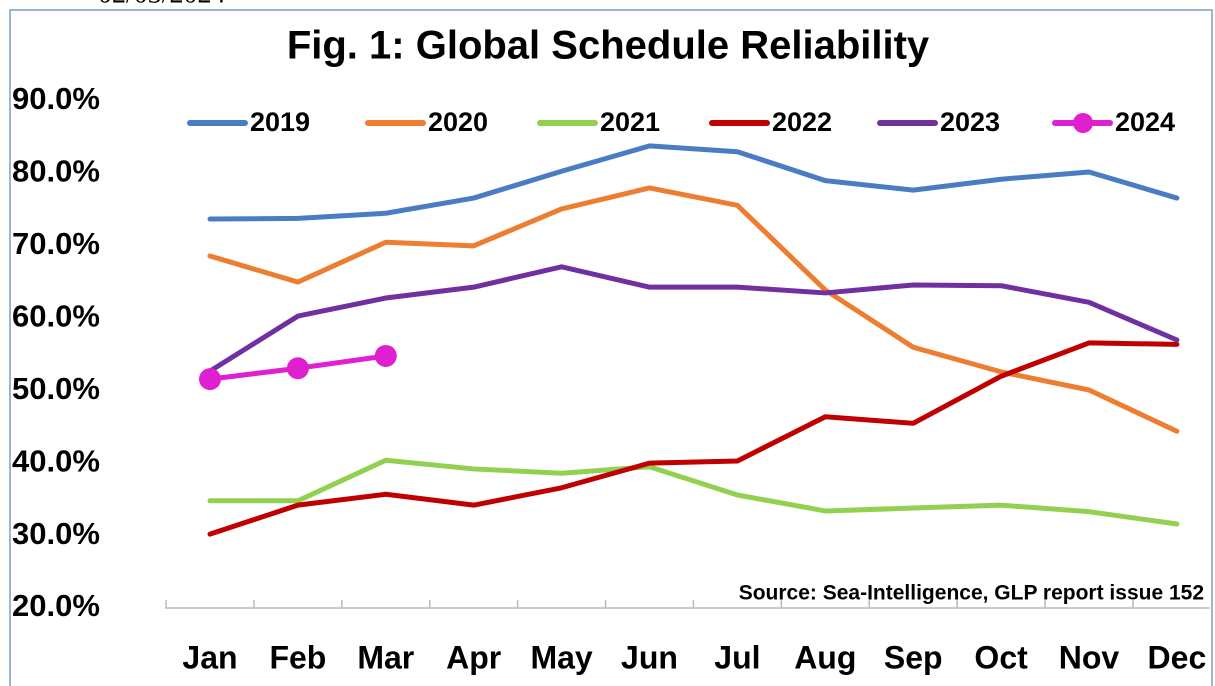 The height and width of the screenshot is (686, 1215). What do you see at coordinates (385, 657) in the screenshot?
I see `x-tick-label: Mar` at bounding box center [385, 657].